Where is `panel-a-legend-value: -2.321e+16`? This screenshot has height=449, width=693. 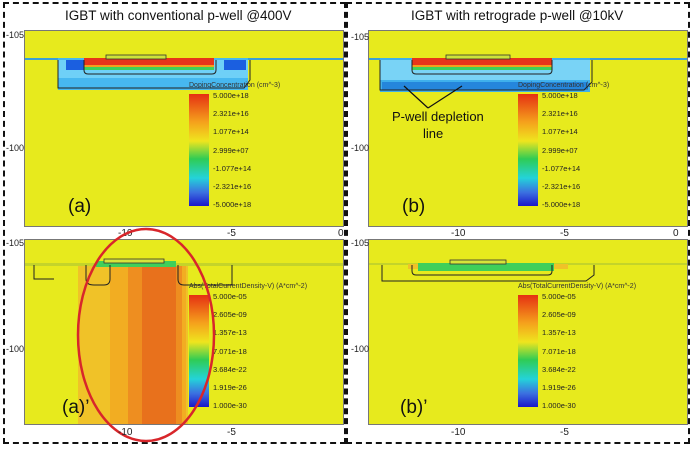
panel-a-legend-value: -2.321e+16 is located at coordinates (232, 186).